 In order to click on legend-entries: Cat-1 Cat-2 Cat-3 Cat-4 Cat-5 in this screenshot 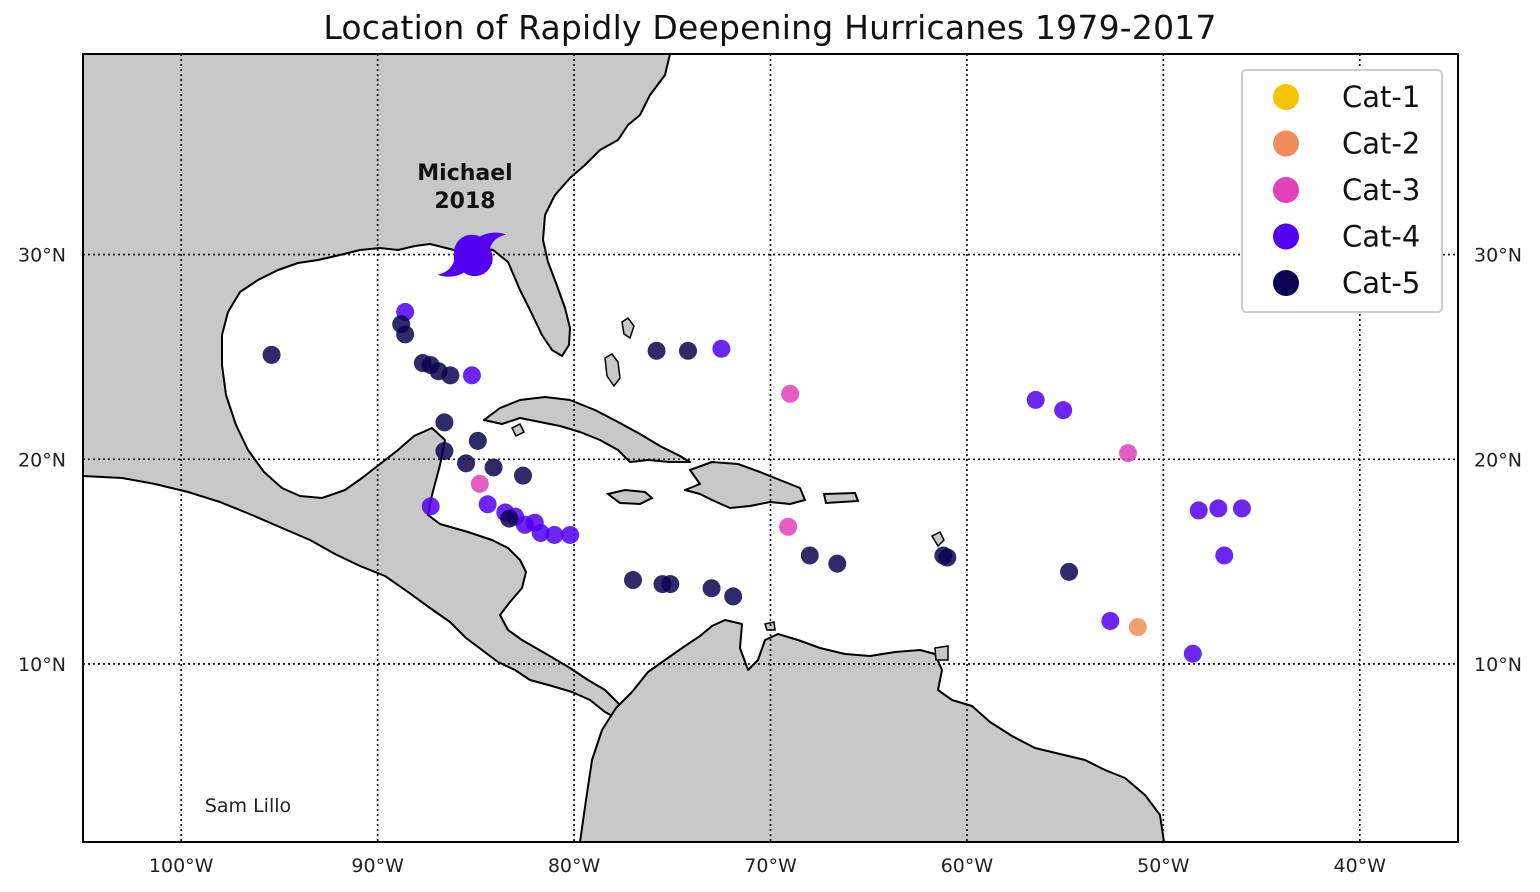, I will do `click(1346, 190)`.